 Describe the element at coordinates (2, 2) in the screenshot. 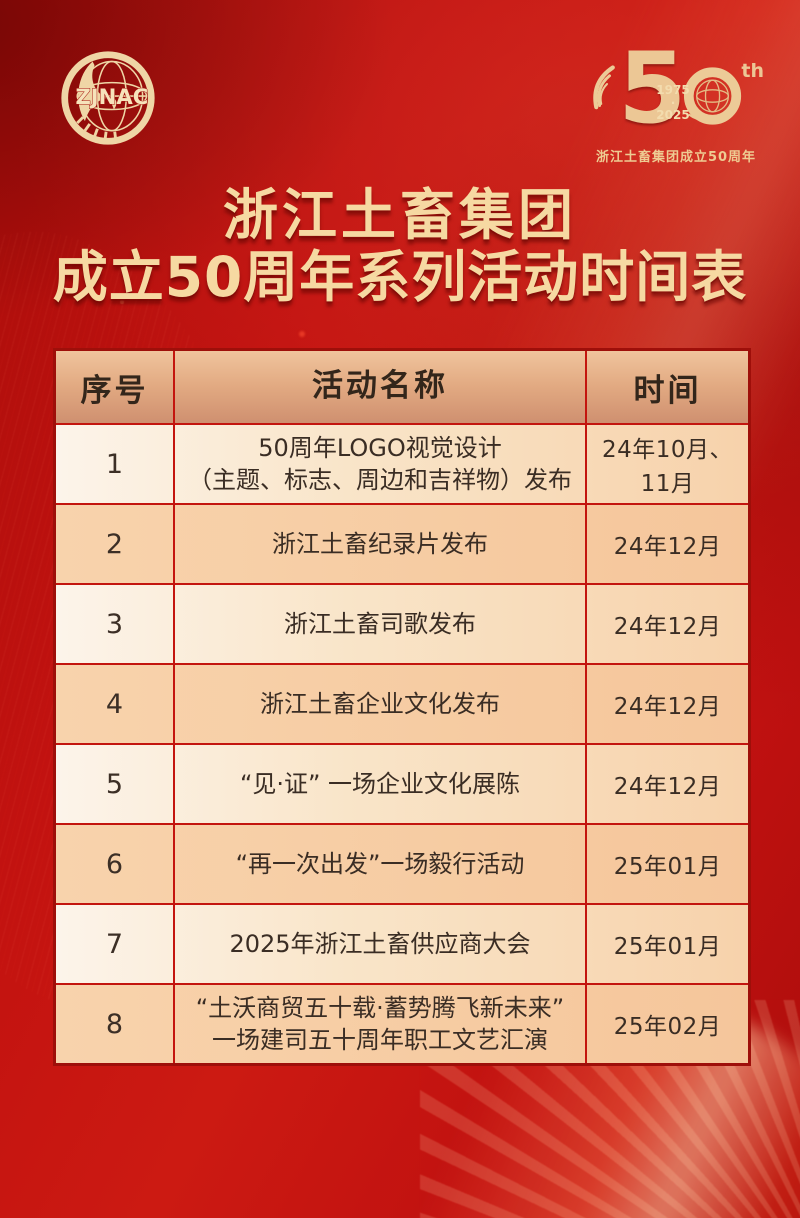

I see `sparkle-dots` at that location.